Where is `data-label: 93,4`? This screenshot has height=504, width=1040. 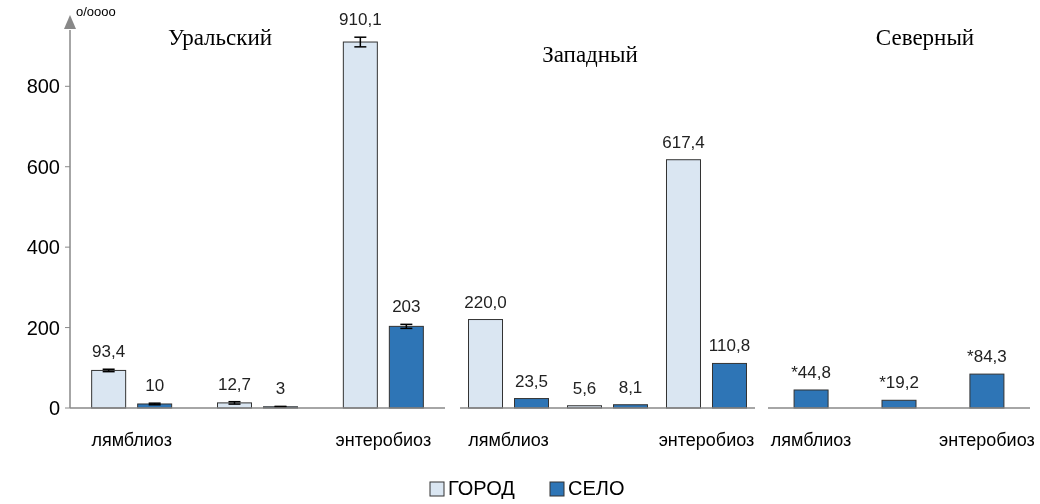 data-label: 93,4 is located at coordinates (109, 352).